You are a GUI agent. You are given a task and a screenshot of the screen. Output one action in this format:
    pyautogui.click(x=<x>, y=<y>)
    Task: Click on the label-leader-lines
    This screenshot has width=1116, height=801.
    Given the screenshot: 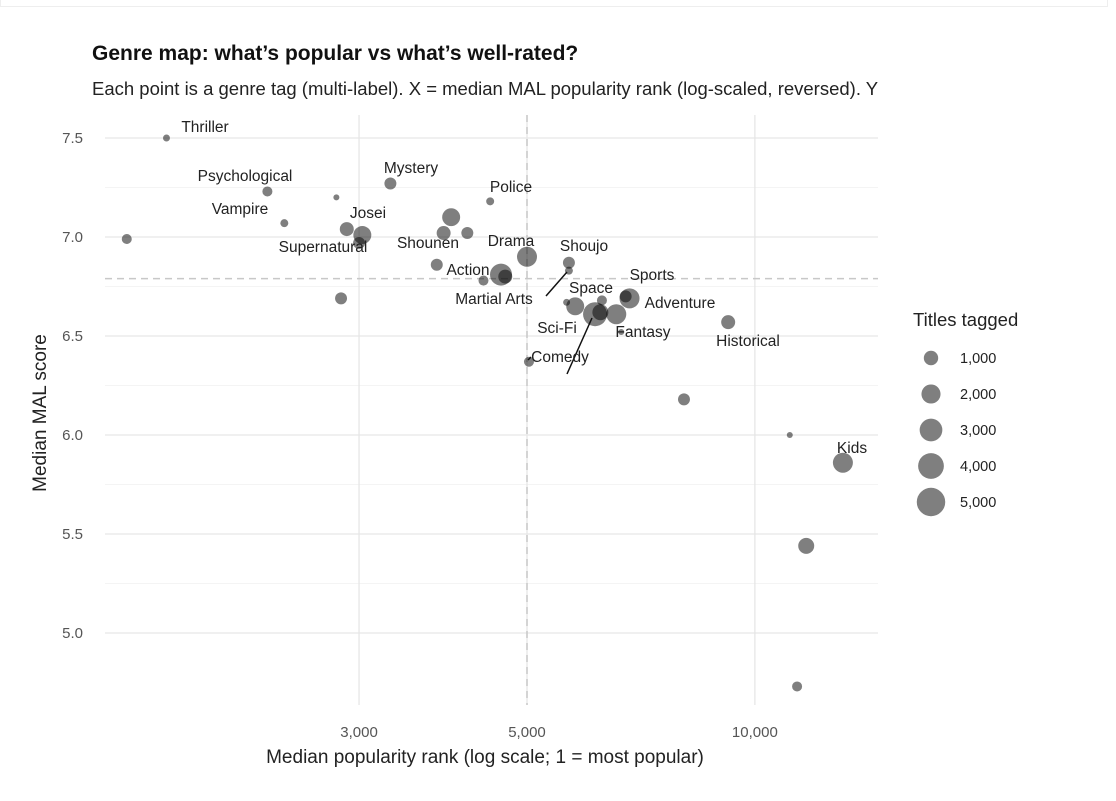 What is the action you would take?
    pyautogui.click(x=560, y=323)
    